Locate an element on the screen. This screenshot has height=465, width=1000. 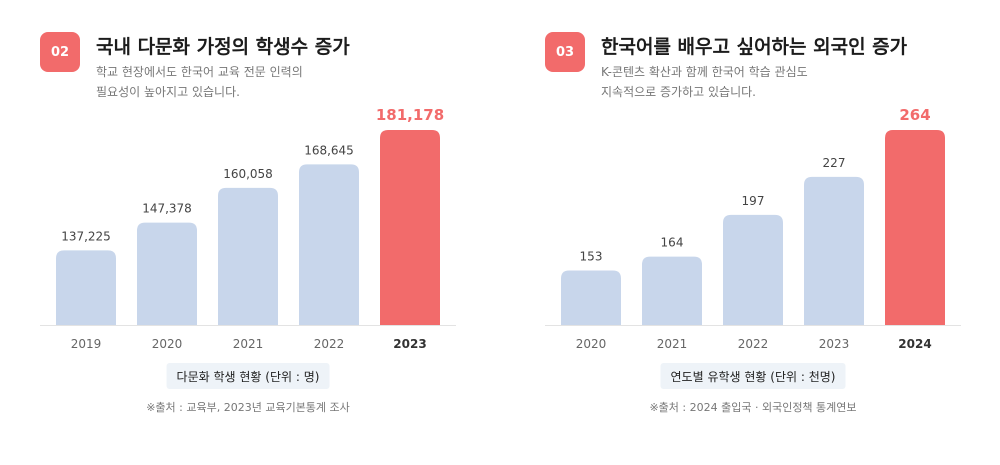
value-label-2019: 137,225 is located at coordinates (86, 236).